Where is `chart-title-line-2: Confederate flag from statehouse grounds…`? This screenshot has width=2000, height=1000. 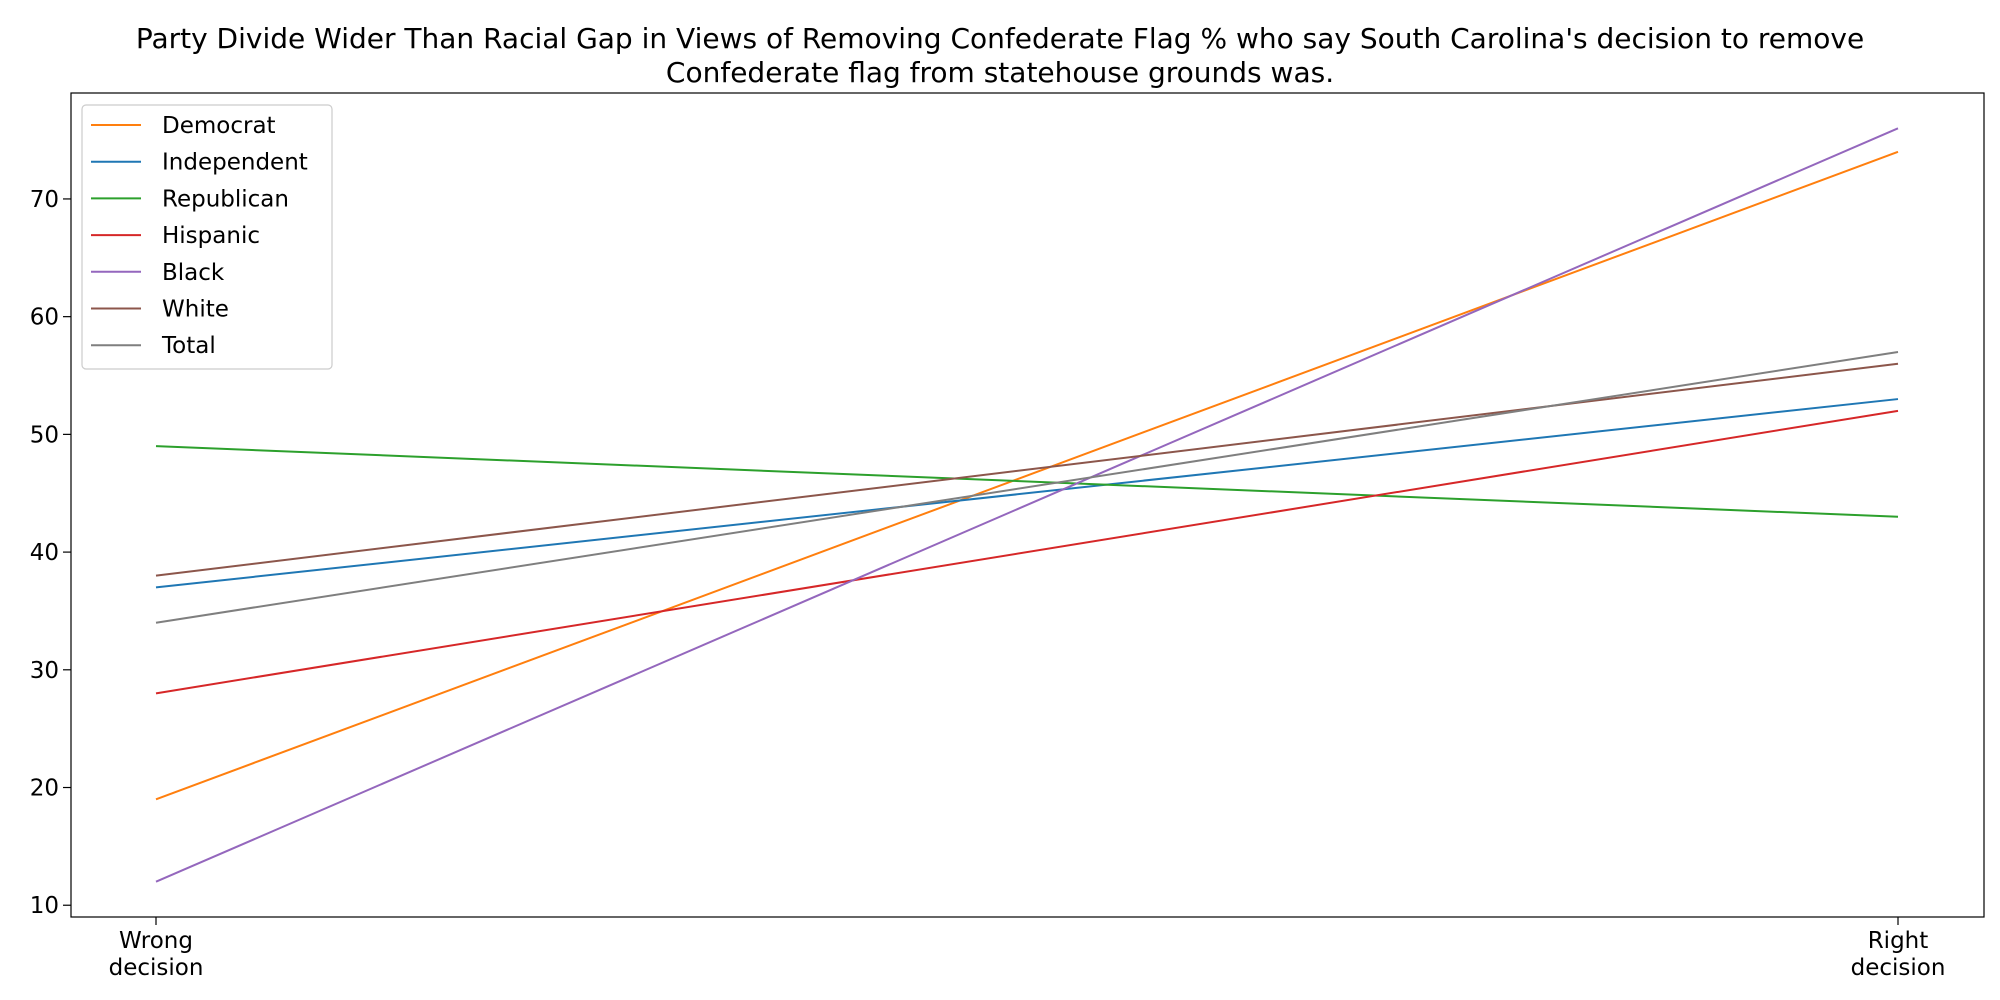 chart-title-line-2: Confederate flag from statehouse grounds… is located at coordinates (1000, 72).